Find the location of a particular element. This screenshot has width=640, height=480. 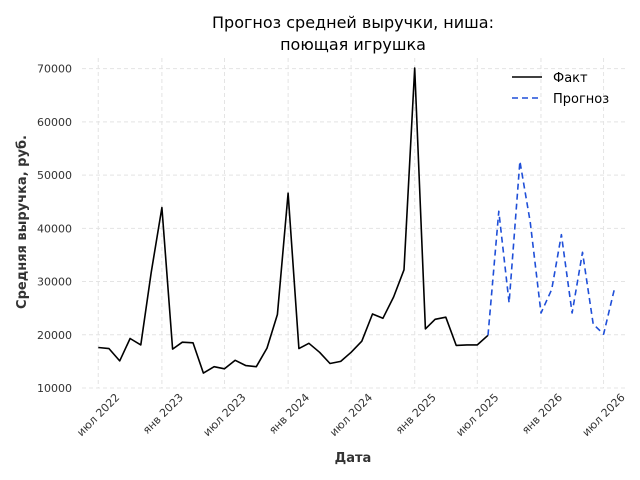

chart-title-line-2: поющая игрушка is located at coordinates (353, 44).